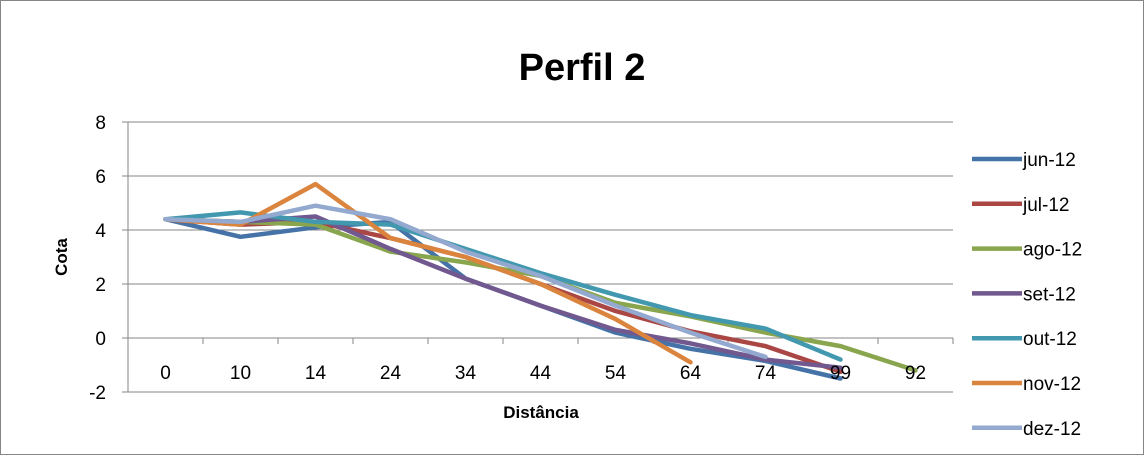  Describe the element at coordinates (100, 231) in the screenshot. I see `y-tick-label: 4` at that location.